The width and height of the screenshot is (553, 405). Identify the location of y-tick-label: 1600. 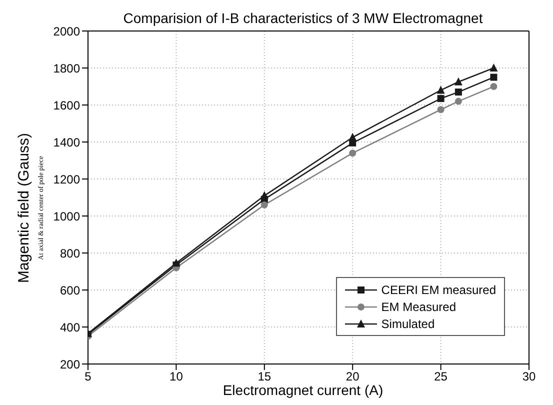
(66, 105).